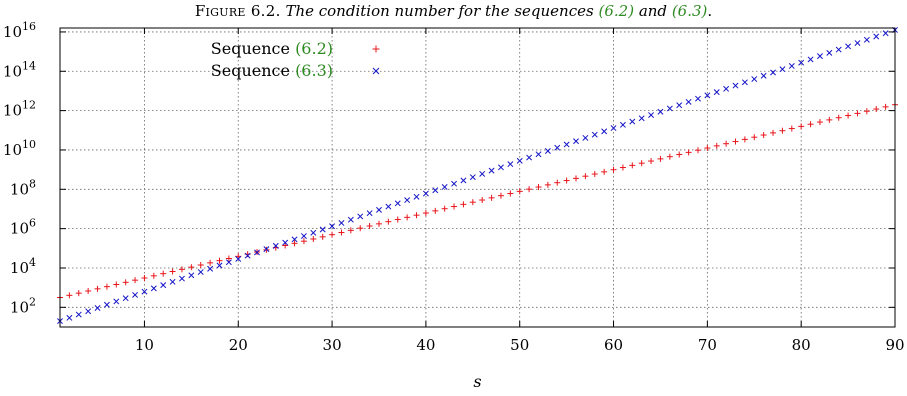  What do you see at coordinates (237, 11) in the screenshot?
I see `caption-prefix: Figure 6.2.` at bounding box center [237, 11].